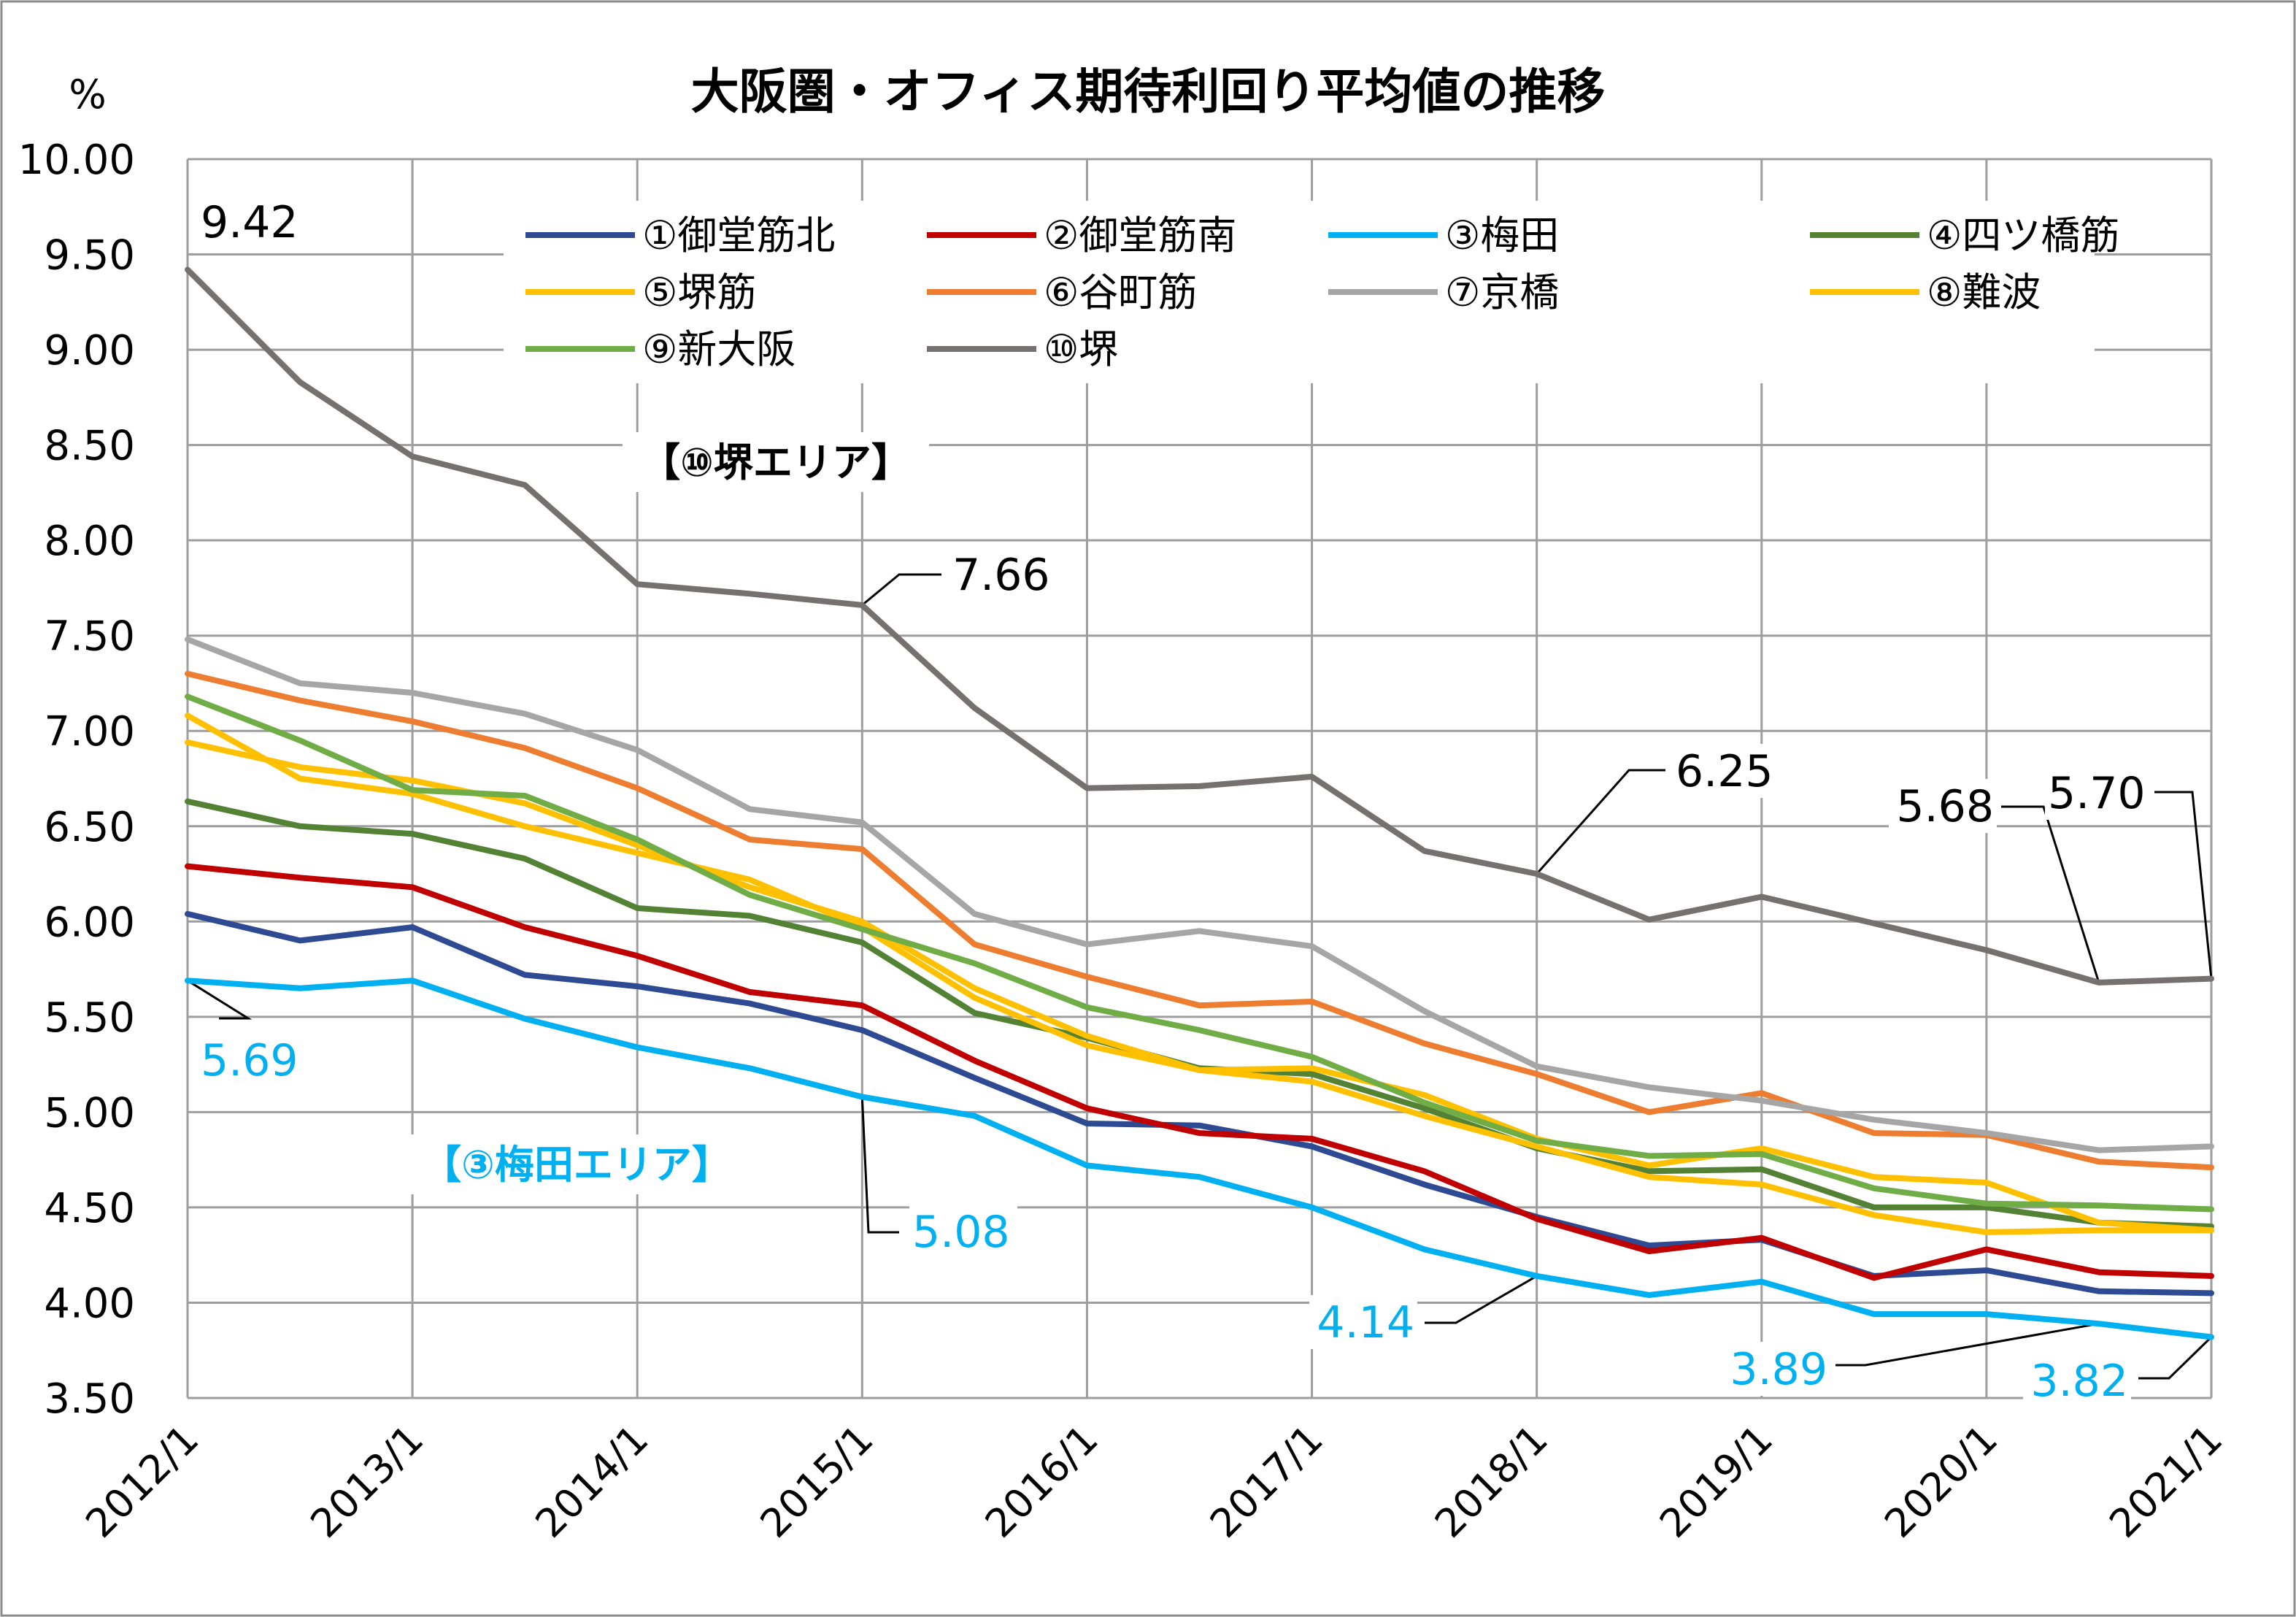 The height and width of the screenshot is (1617, 2296). What do you see at coordinates (89, 732) in the screenshot?
I see `y-tick-label: 7.00` at bounding box center [89, 732].